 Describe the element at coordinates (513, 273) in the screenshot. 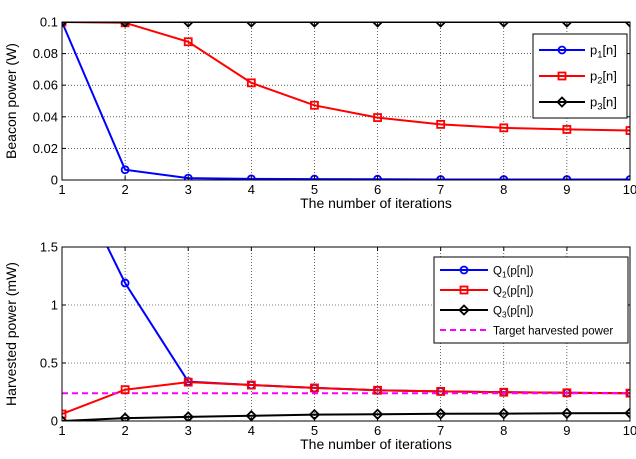

I see `legend-label-1: Q1(p[n])` at that location.